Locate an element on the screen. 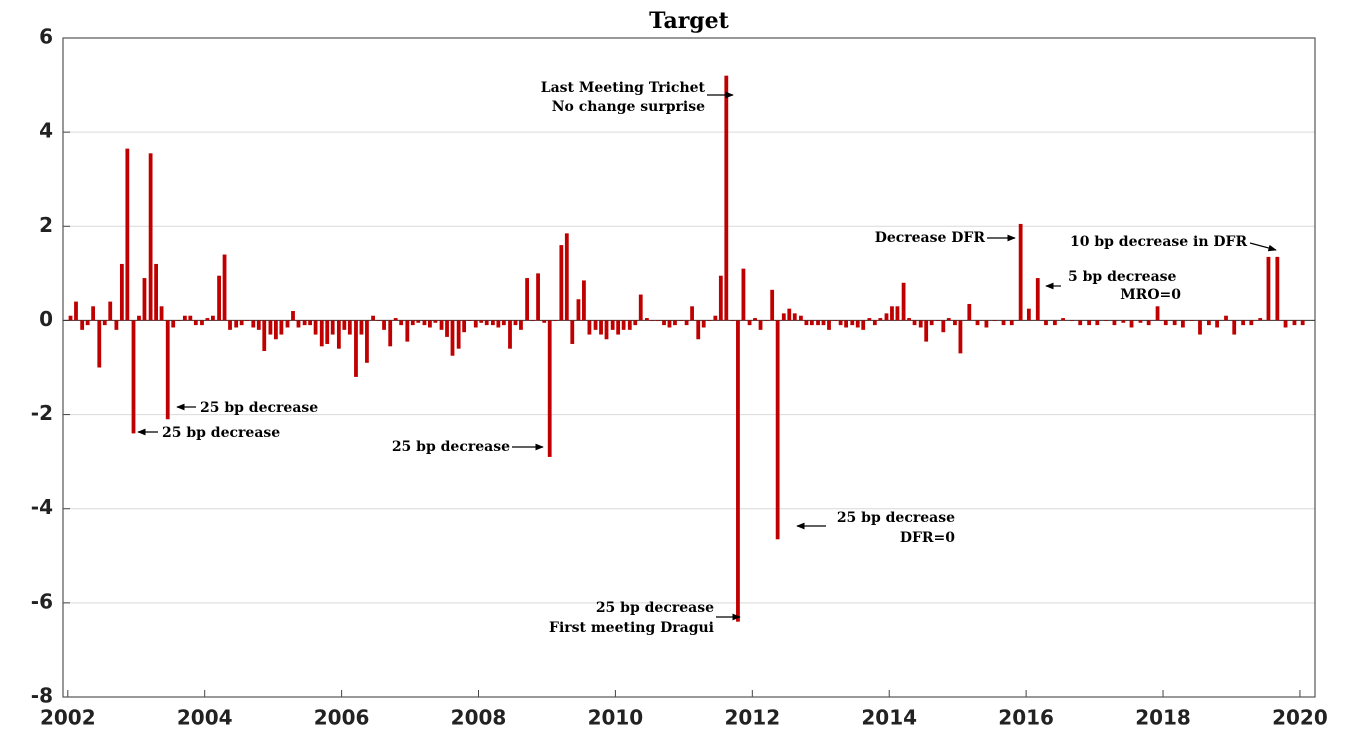 This screenshot has height=736, width=1353. x-tick-label: 2002 is located at coordinates (68, 718).